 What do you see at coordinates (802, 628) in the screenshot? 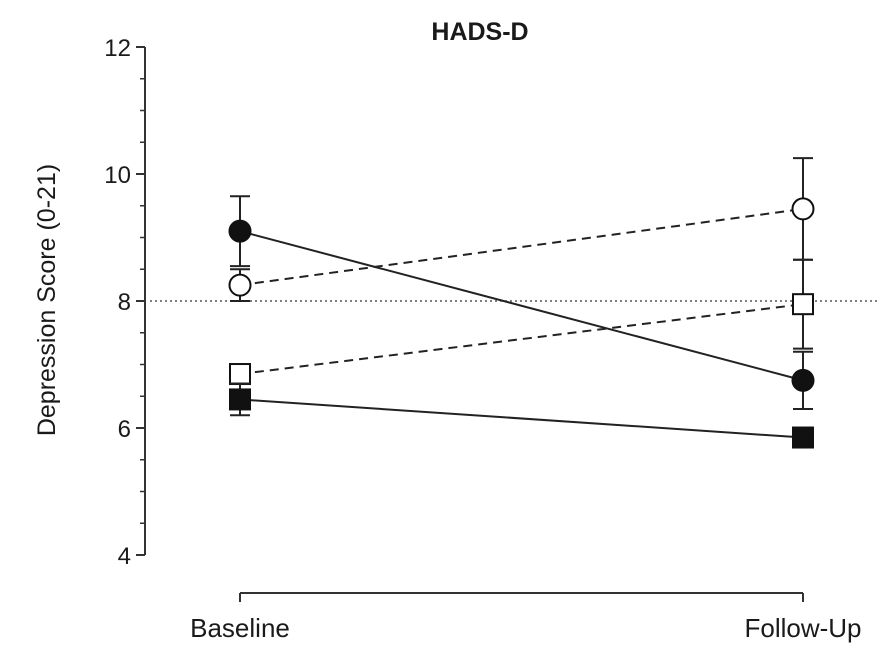
I see `x-tick-label: Follow-Up` at bounding box center [802, 628].